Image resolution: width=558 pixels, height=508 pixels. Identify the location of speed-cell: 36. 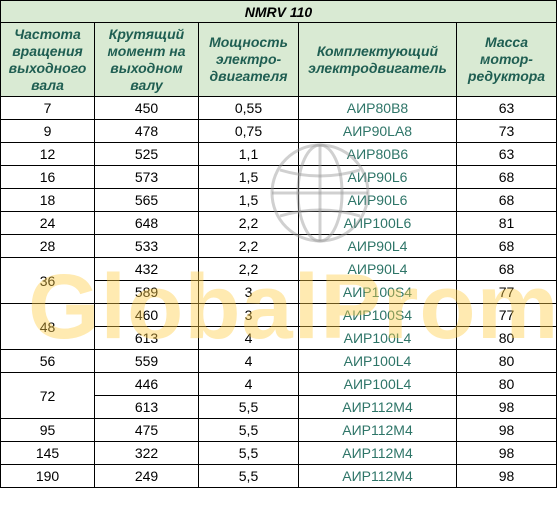
(47, 280).